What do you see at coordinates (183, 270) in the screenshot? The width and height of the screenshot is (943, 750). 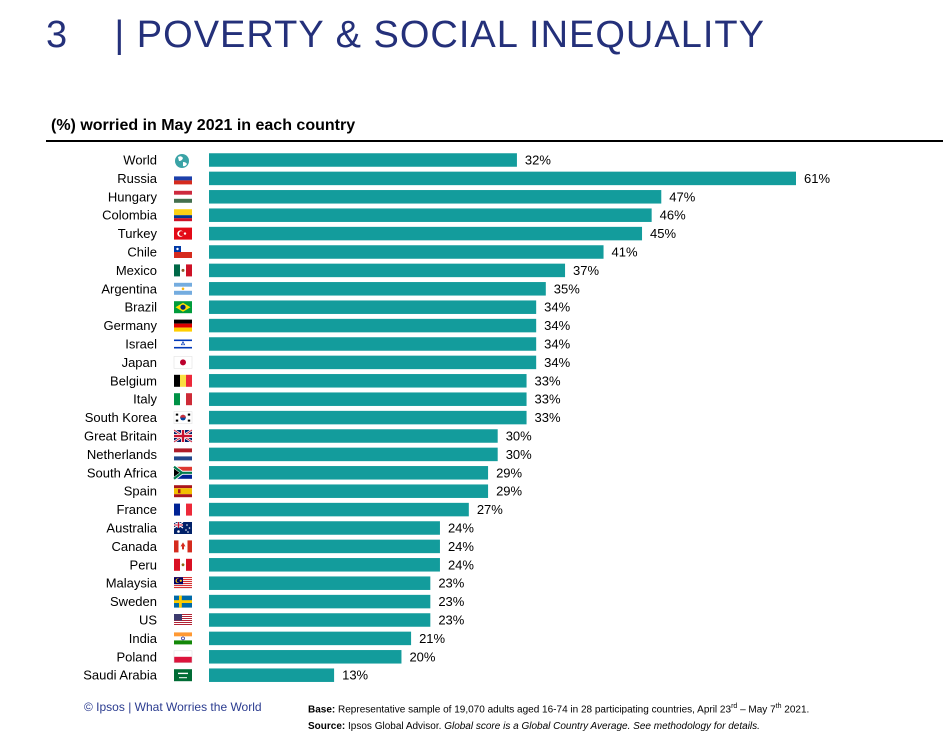 I see `mexico-flag-icon` at bounding box center [183, 270].